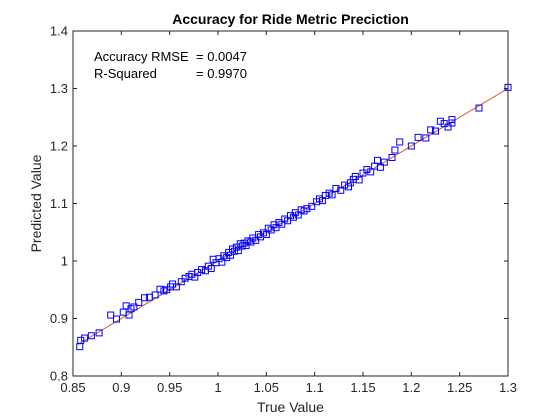  What do you see at coordinates (217, 387) in the screenshot?
I see `x-tick-label: 1` at bounding box center [217, 387].